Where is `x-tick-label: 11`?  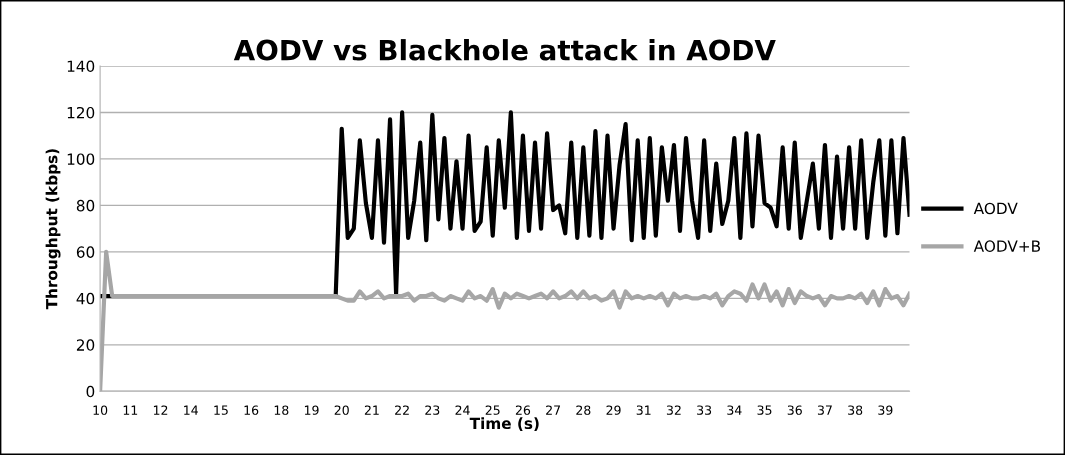 x-tick-label: 11 is located at coordinates (130, 410).